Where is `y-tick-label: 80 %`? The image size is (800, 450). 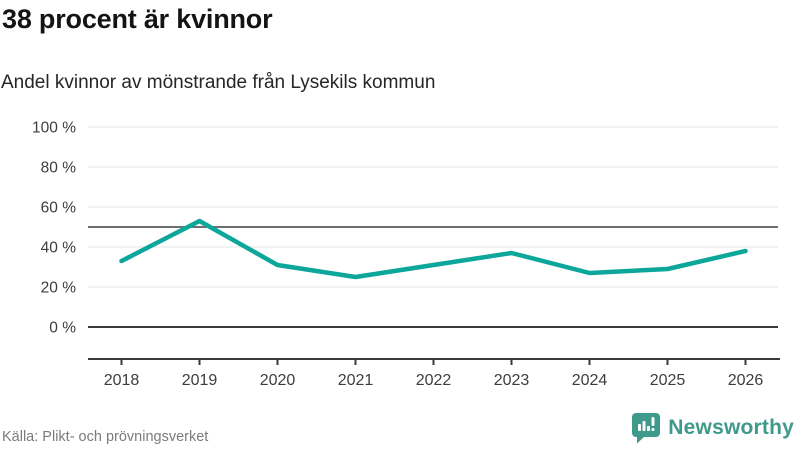
y-tick-label: 80 % is located at coordinates (59, 168).